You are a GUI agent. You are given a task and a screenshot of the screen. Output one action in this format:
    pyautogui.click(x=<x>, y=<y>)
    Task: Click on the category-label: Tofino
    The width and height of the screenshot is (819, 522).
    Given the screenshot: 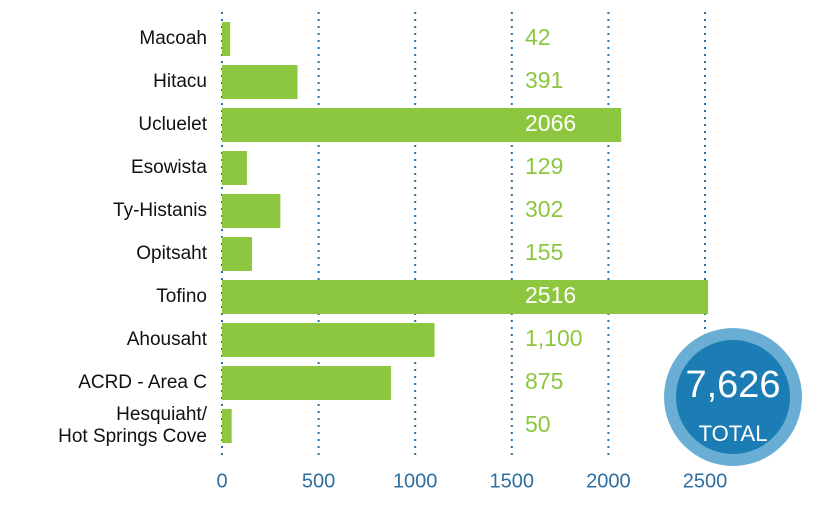 What is the action you would take?
    pyautogui.click(x=181, y=296)
    